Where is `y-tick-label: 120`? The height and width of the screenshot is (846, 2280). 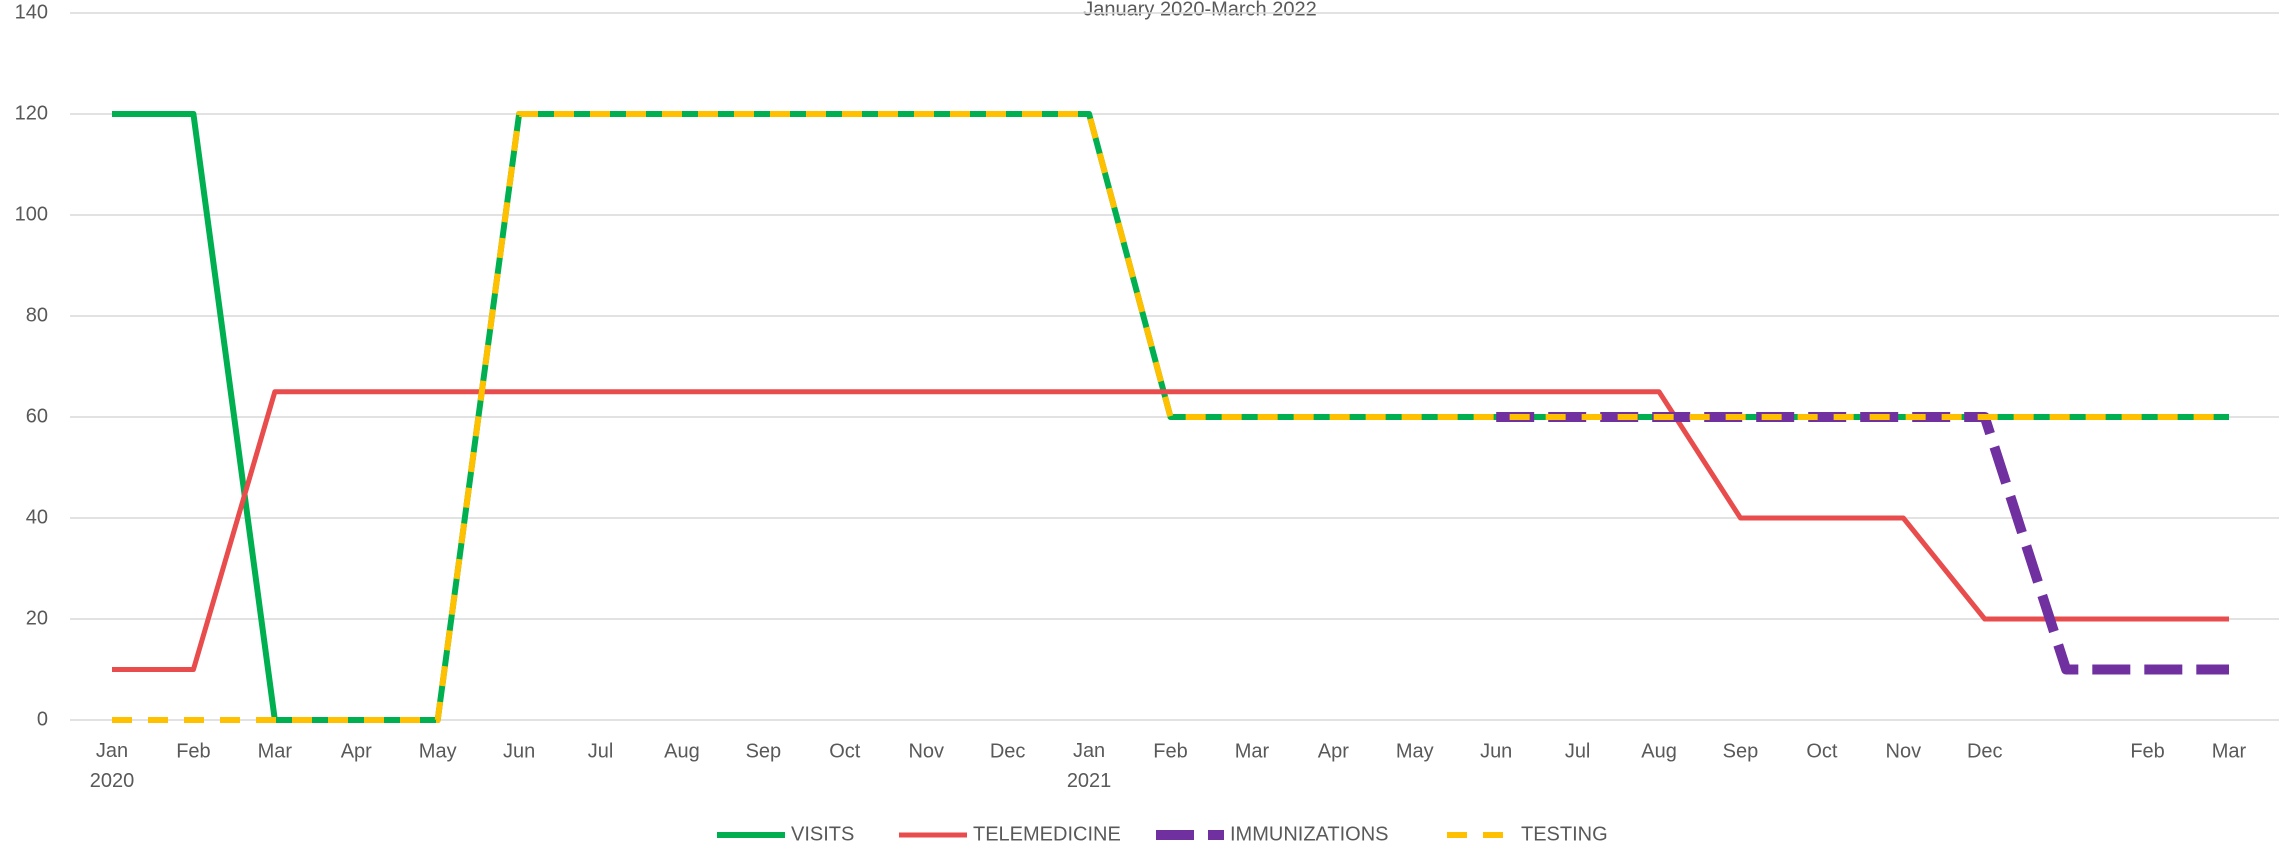 y-tick-label: 120 is located at coordinates (31, 113).